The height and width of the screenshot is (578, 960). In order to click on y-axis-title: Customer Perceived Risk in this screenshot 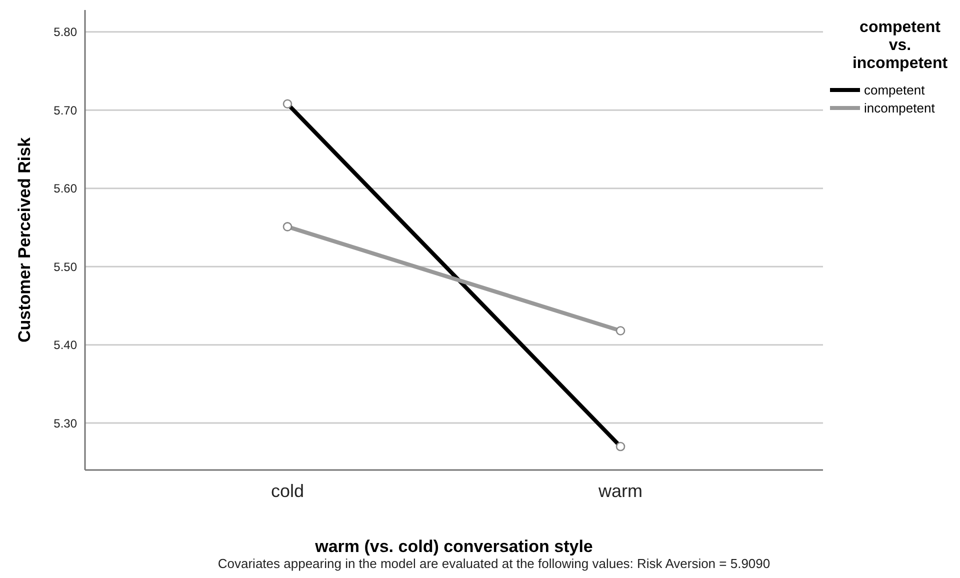, I will do `click(24, 239)`.